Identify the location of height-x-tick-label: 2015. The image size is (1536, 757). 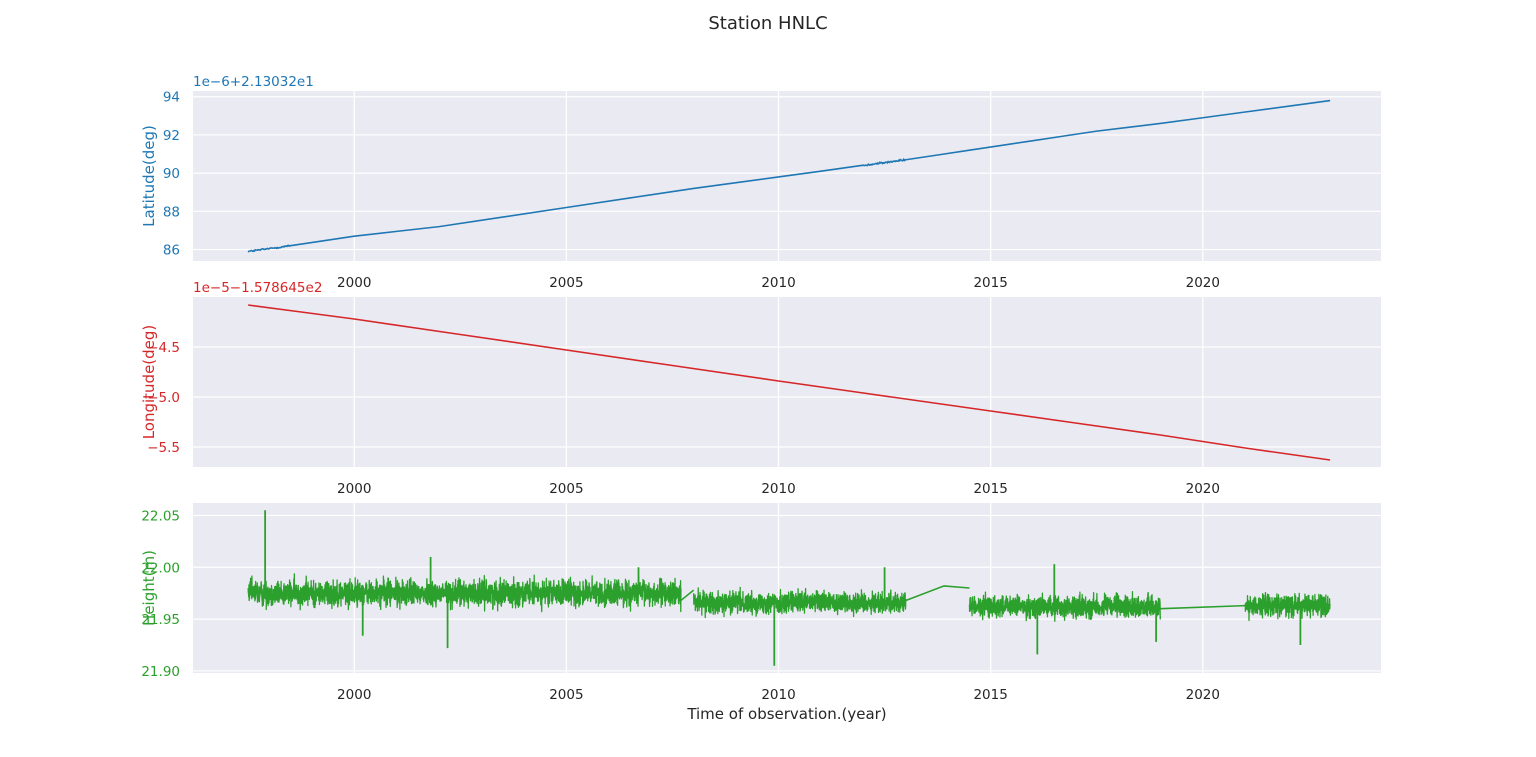
(990, 695).